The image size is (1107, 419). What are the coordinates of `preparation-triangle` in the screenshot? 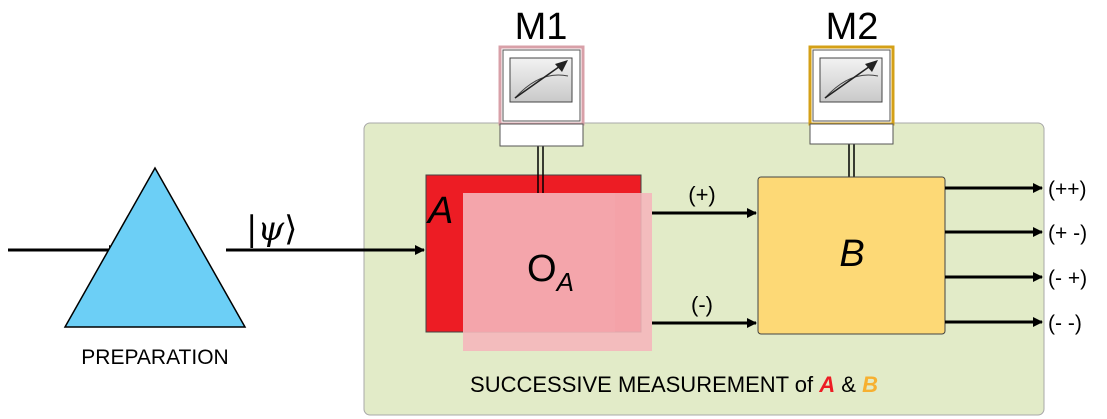 It's located at (155, 247).